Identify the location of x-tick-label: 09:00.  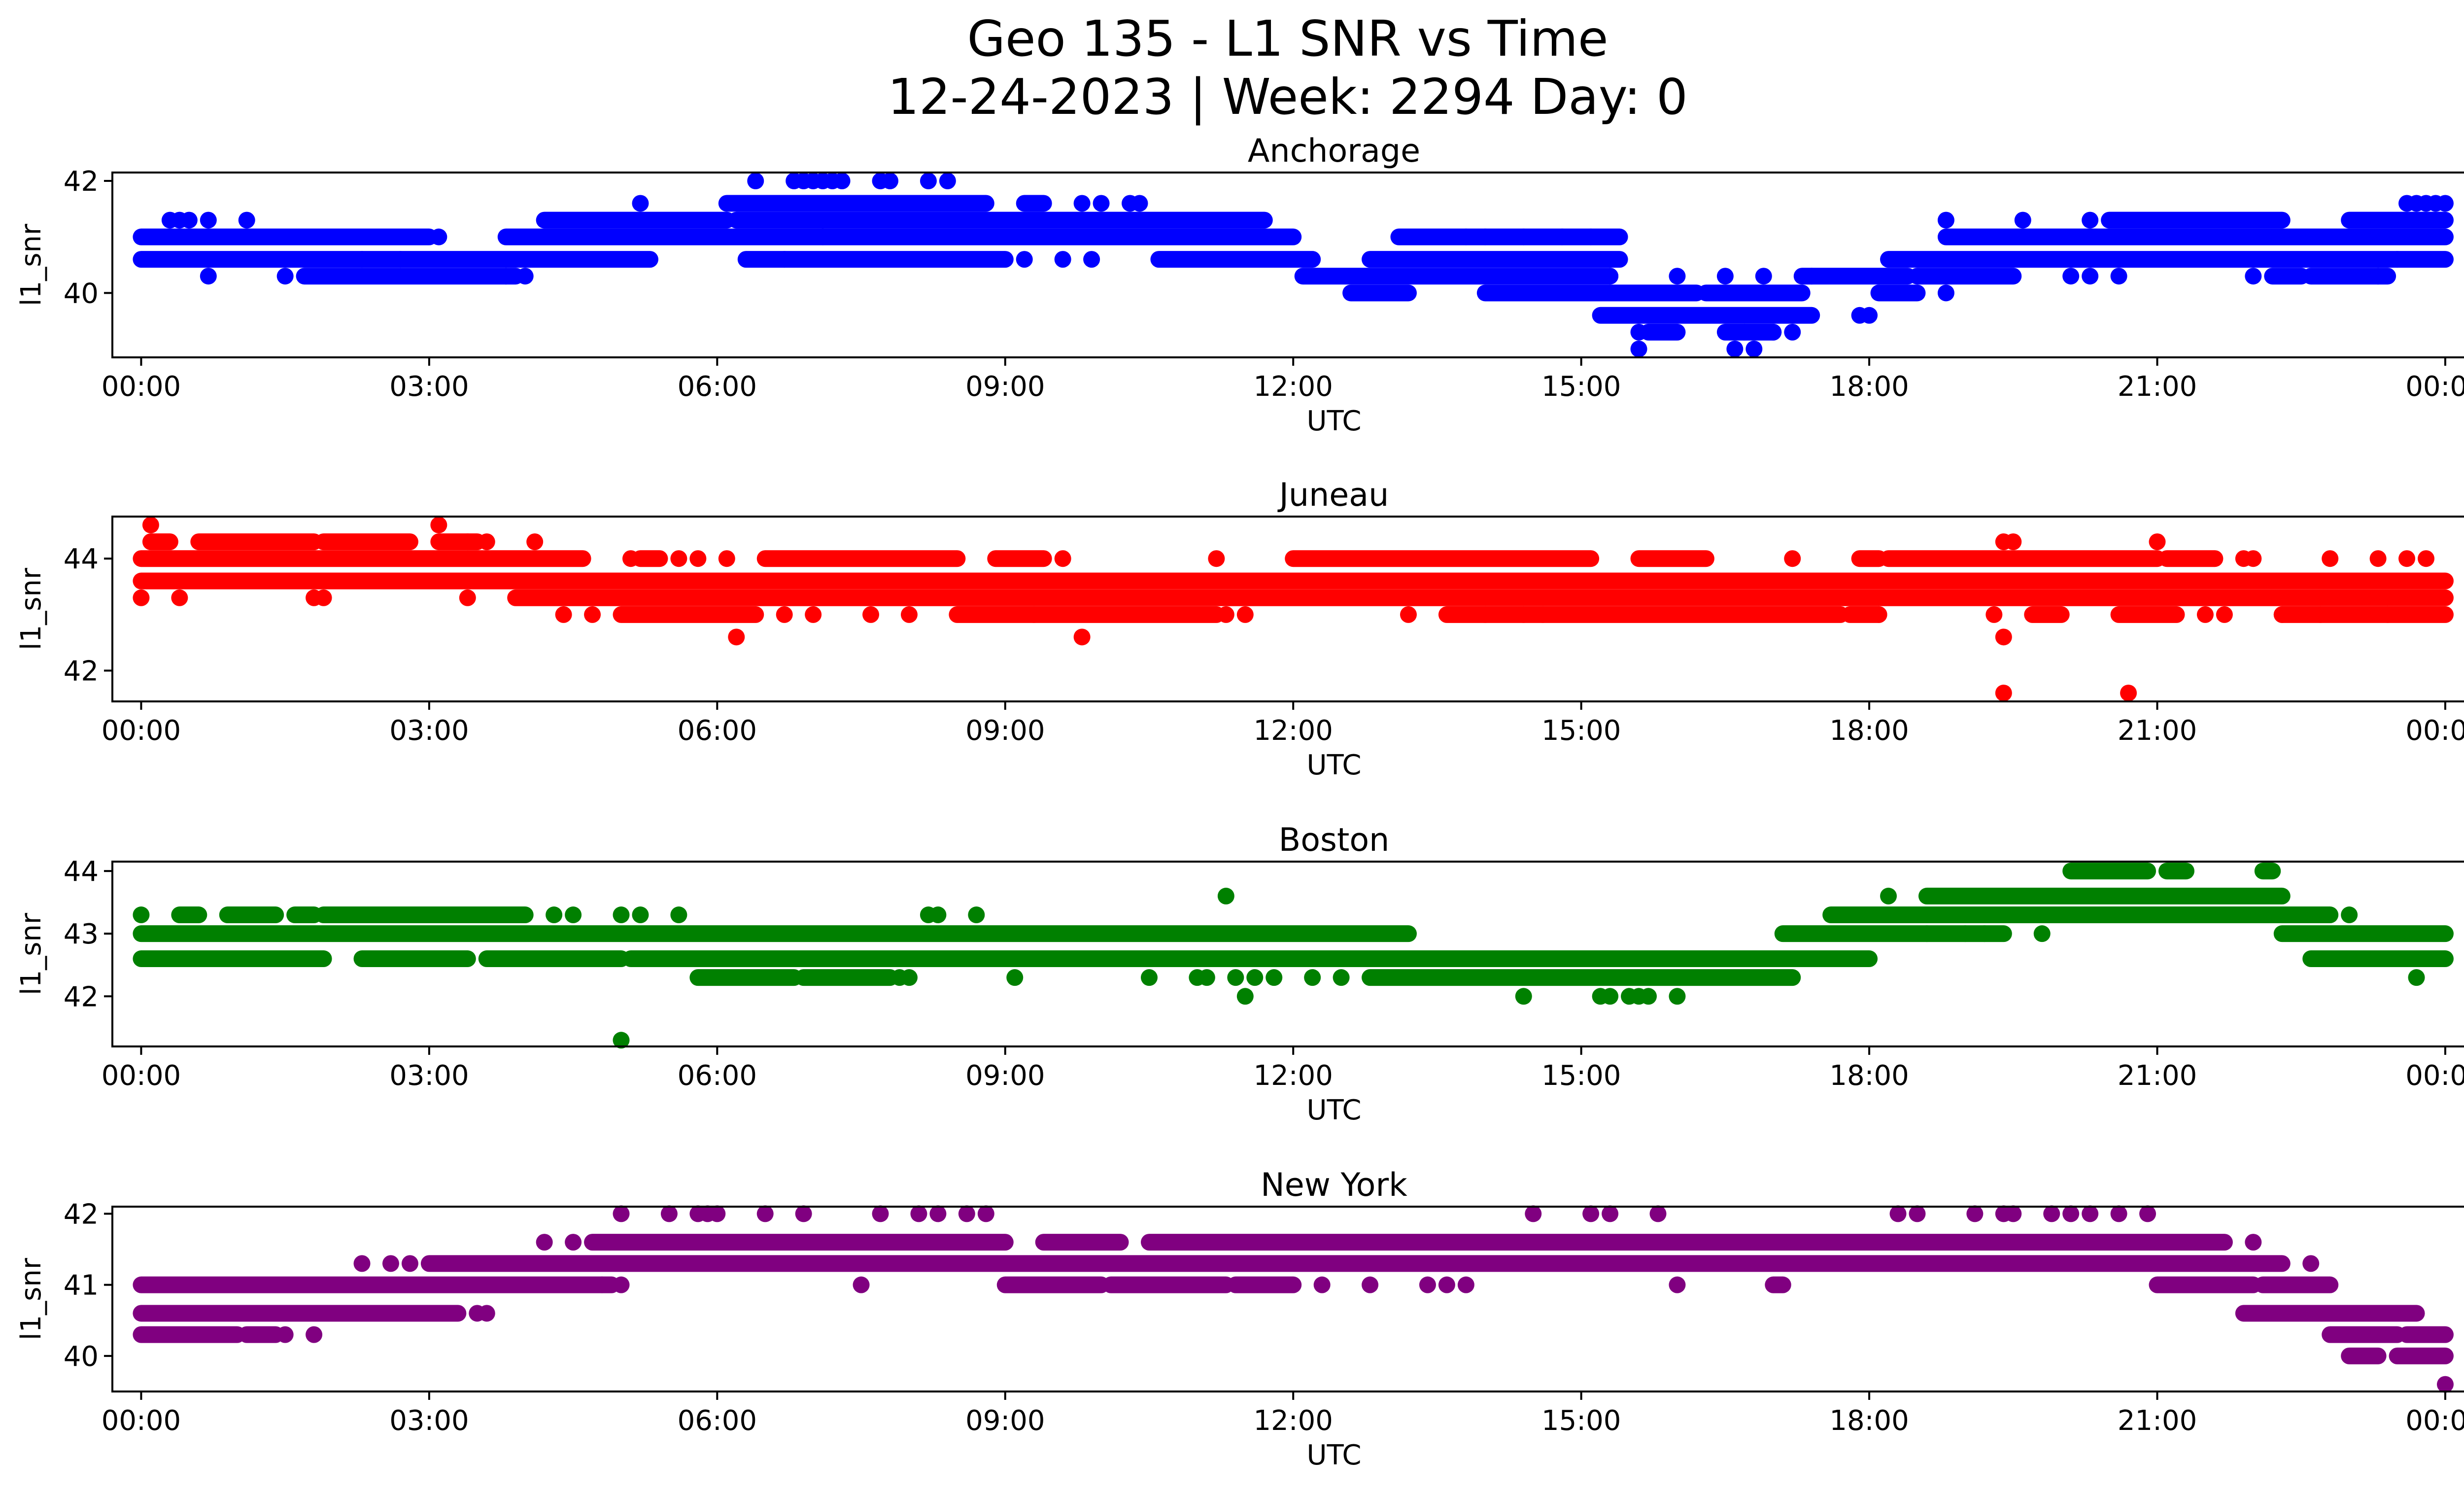
(1005, 731).